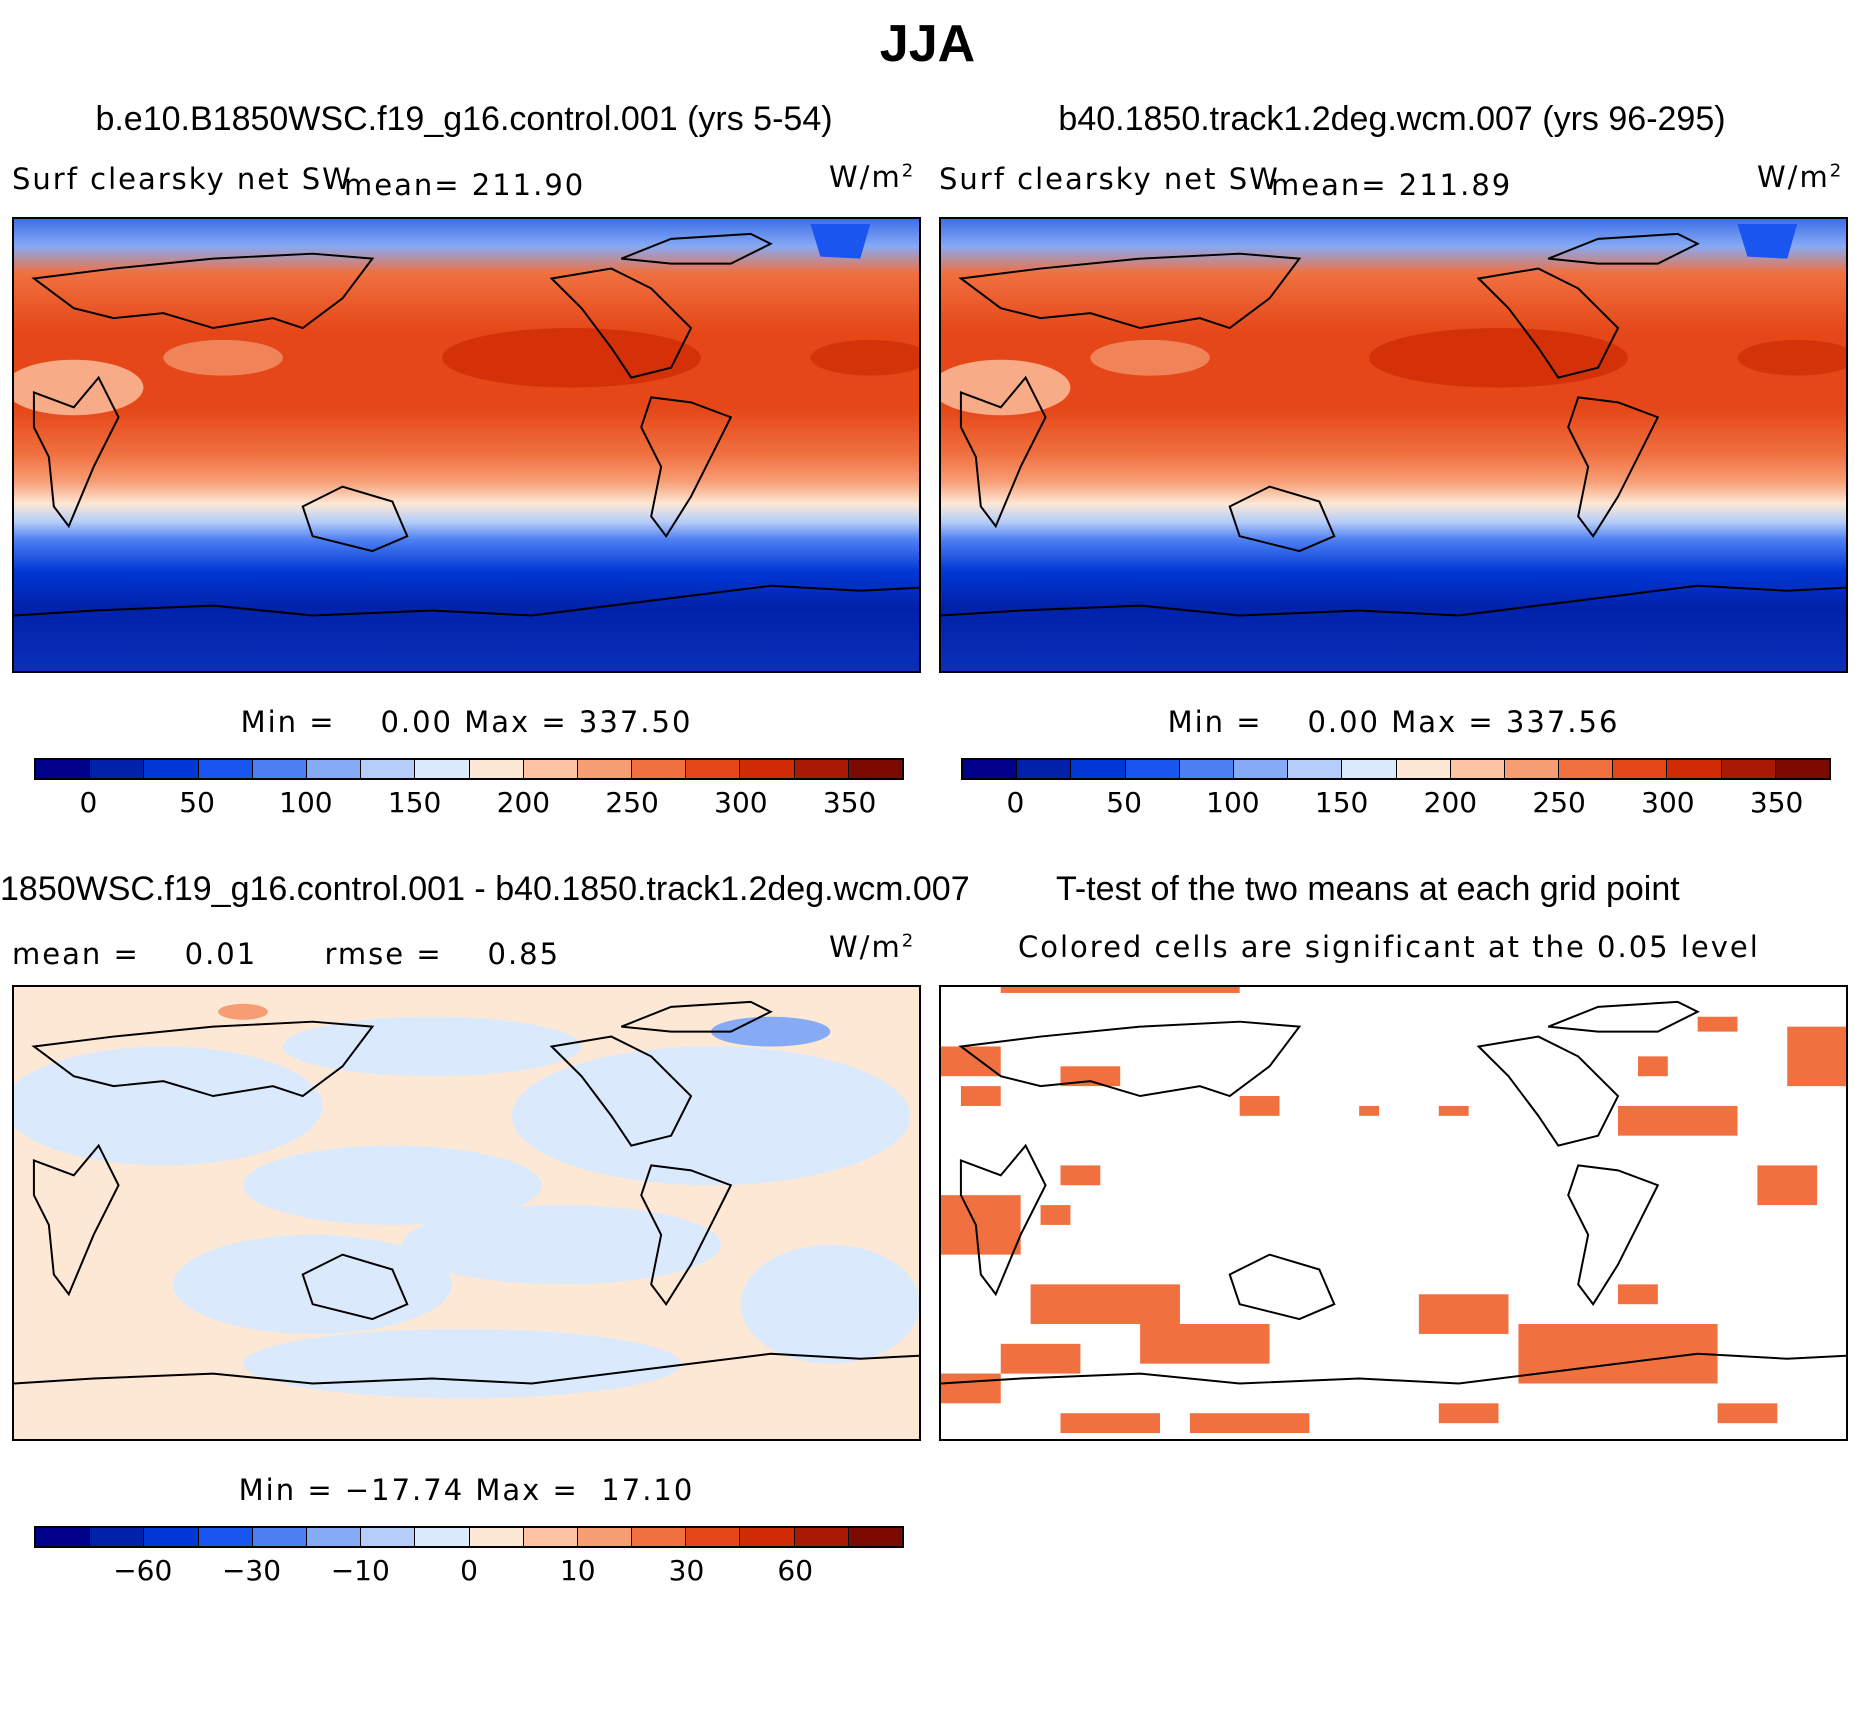  Describe the element at coordinates (466, 722) in the screenshot. I see `panel-tl-minmax: Min = 0.00 Max = 337.50` at that location.